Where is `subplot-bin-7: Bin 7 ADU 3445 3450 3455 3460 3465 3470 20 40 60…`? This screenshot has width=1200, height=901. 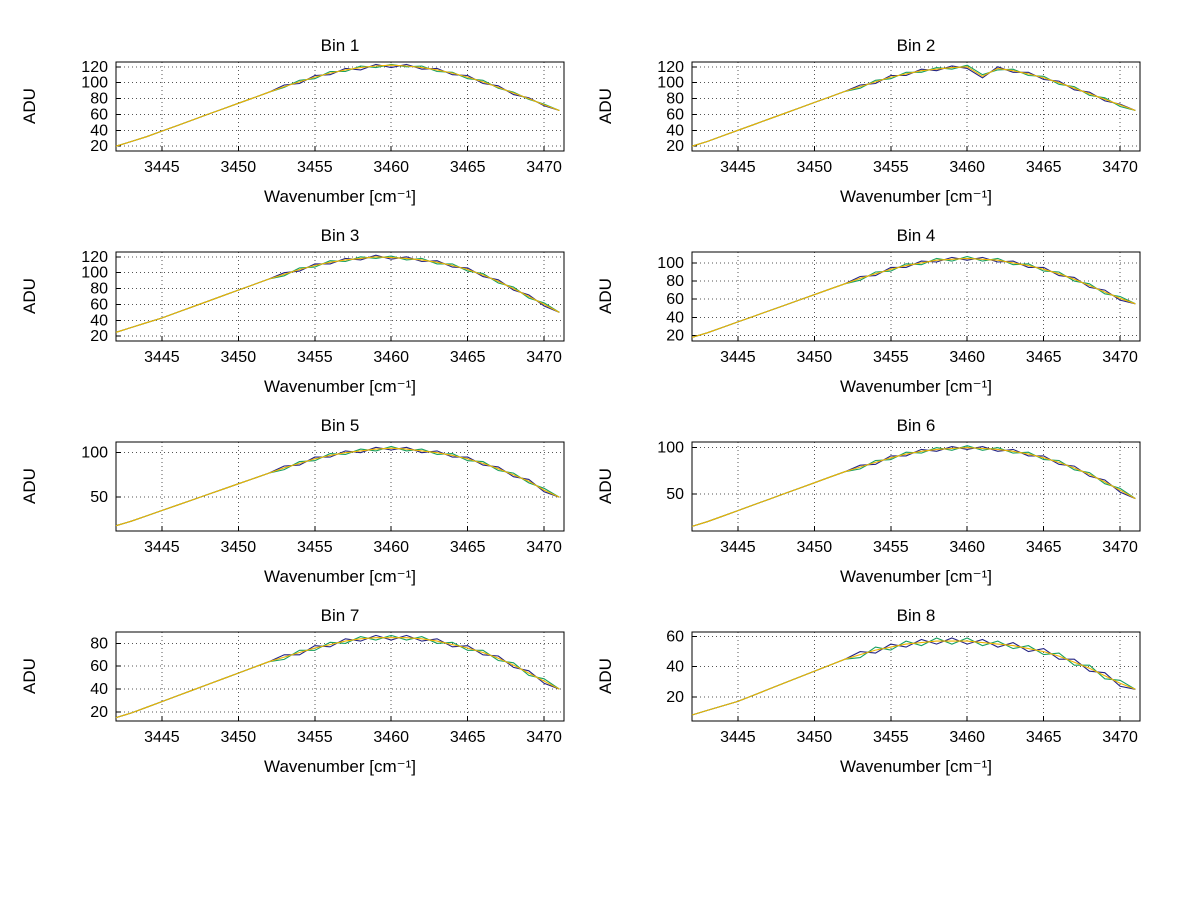
subplot-bin-7: Bin 7 ADU 3445 3450 3455 3460 3465 3470 20 40 60… is located at coordinates (292, 693).